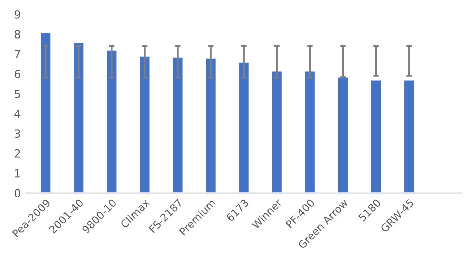  I want to click on y-tick-label: 3, so click(17, 134).